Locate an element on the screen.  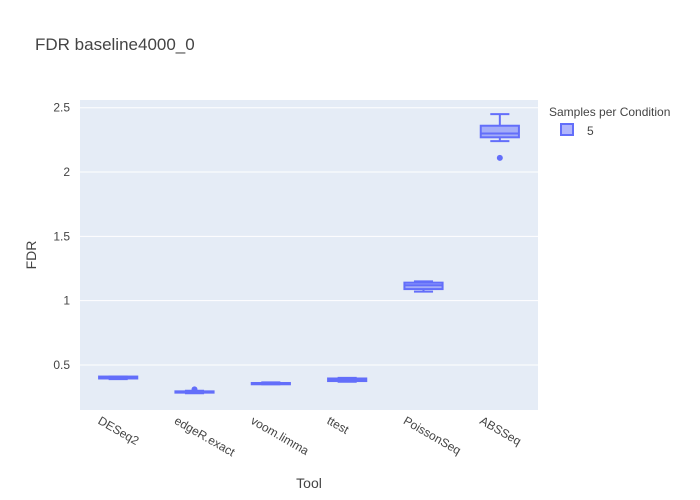
y-tick-label: 0.5 is located at coordinates (61, 365).